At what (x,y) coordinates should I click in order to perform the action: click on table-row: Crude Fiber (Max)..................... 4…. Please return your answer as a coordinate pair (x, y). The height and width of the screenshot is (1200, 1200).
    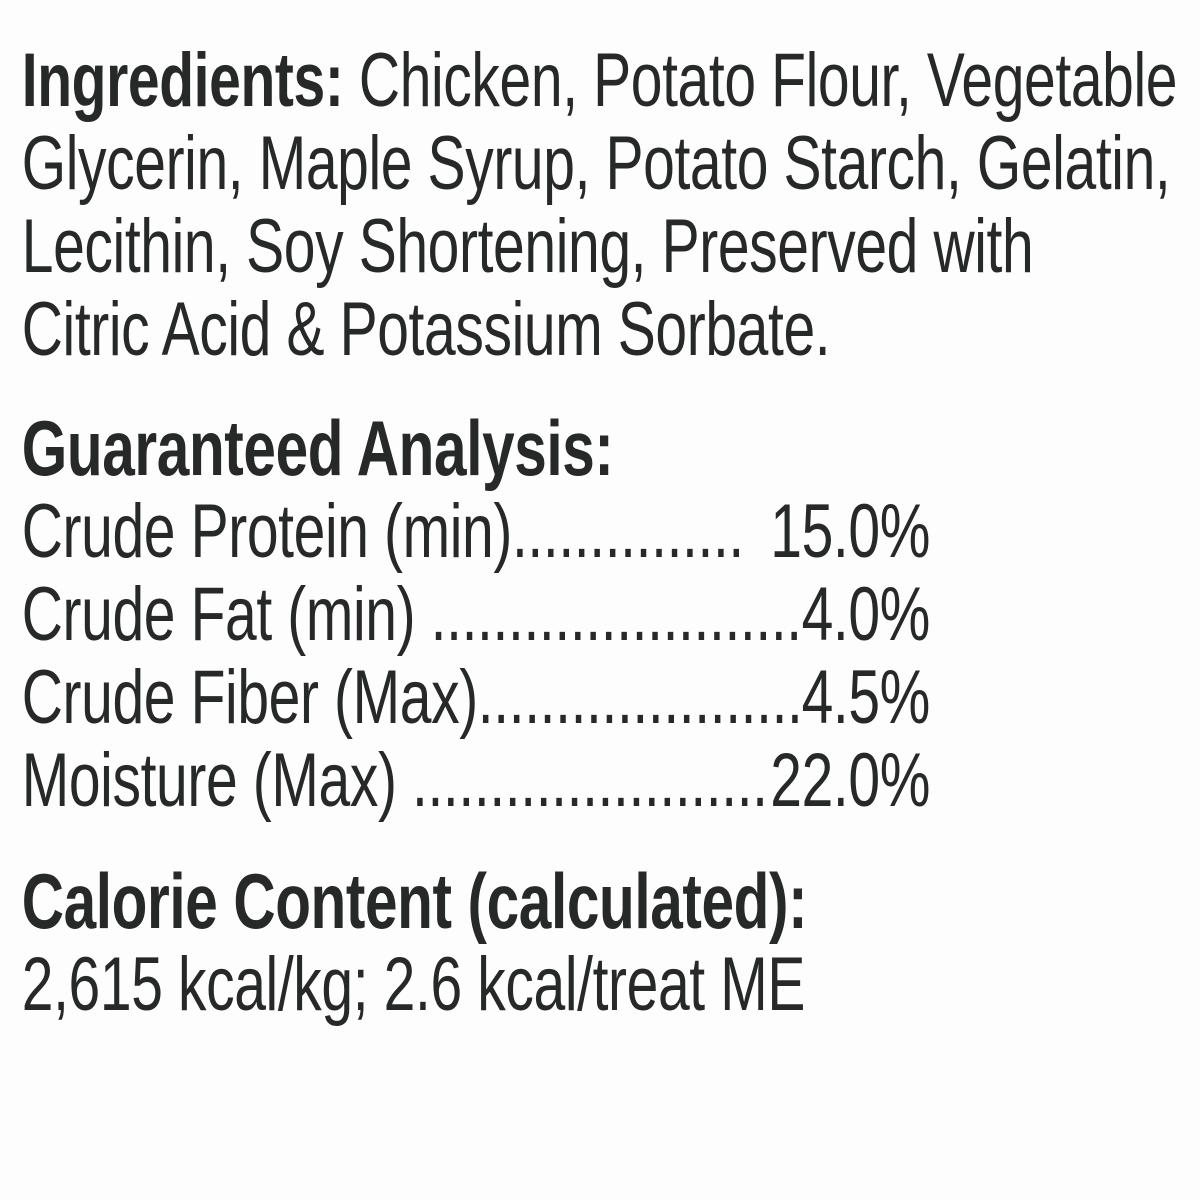
    Looking at the image, I should click on (476, 697).